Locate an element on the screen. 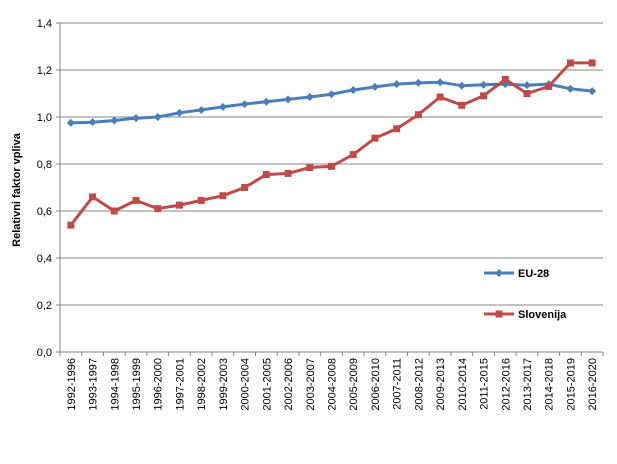 The image size is (617, 464). legend-item: Slovenija is located at coordinates (525, 315).